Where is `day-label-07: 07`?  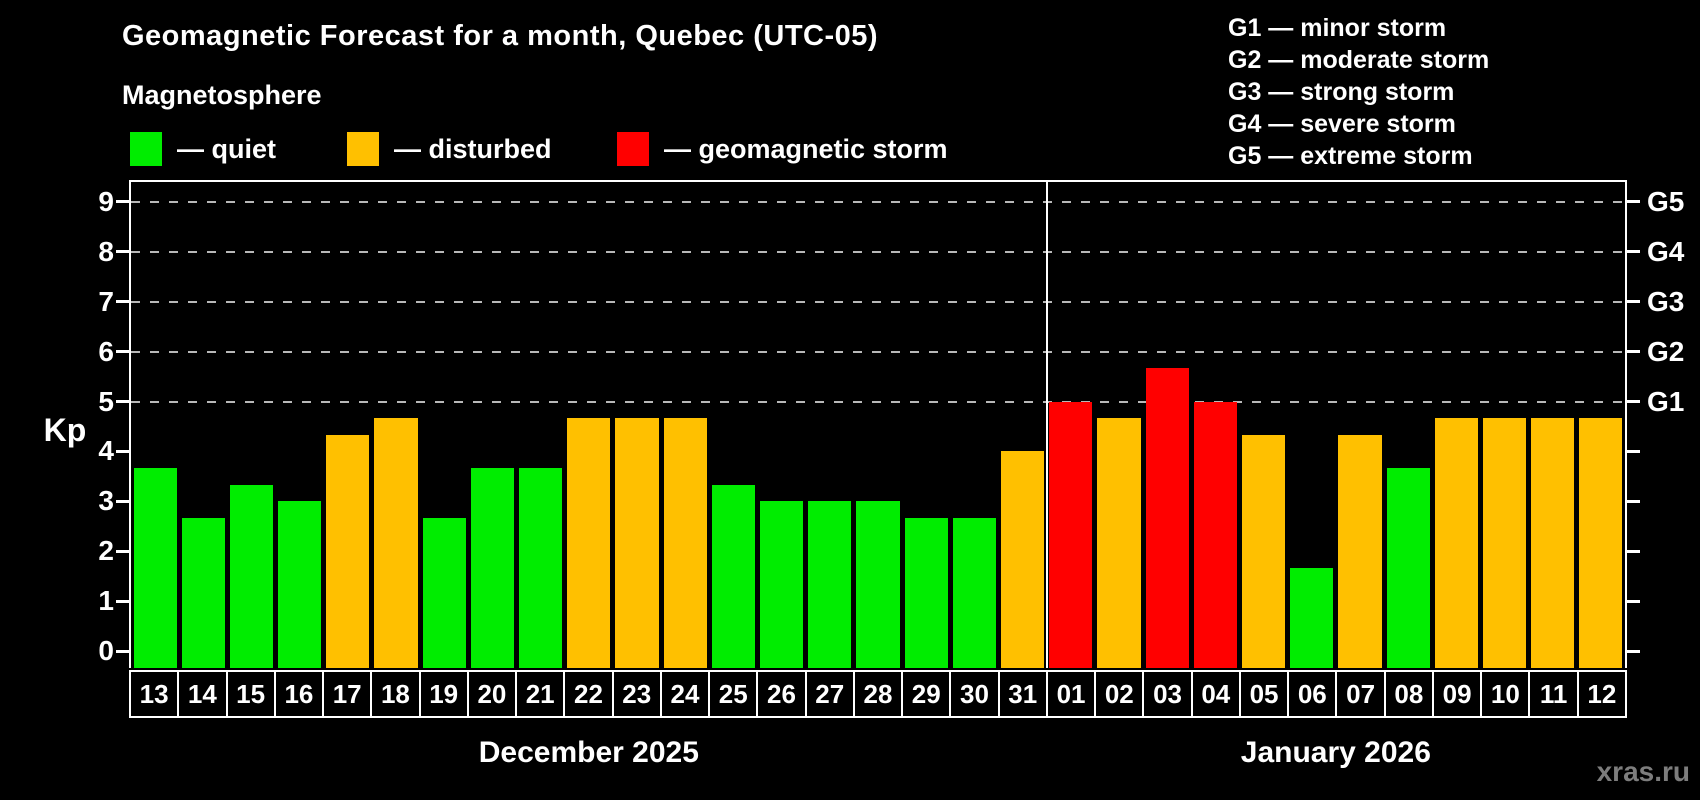 day-label-07: 07 is located at coordinates (1360, 694).